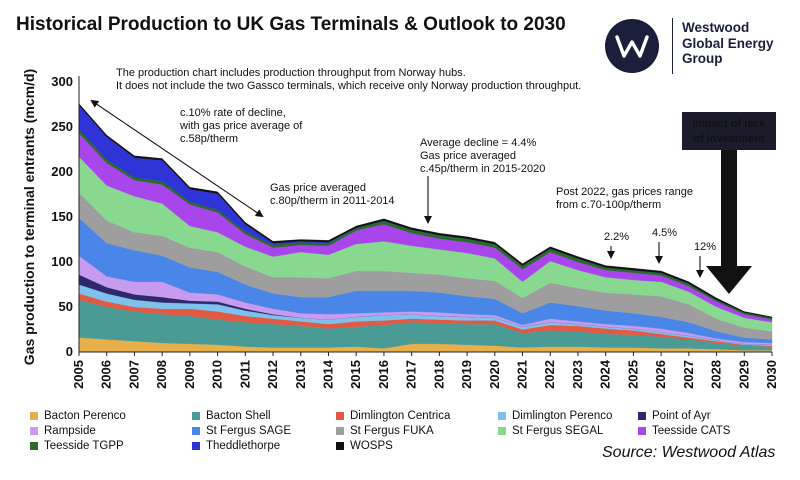  I want to click on x-tick-label: 2014, so click(327, 374).